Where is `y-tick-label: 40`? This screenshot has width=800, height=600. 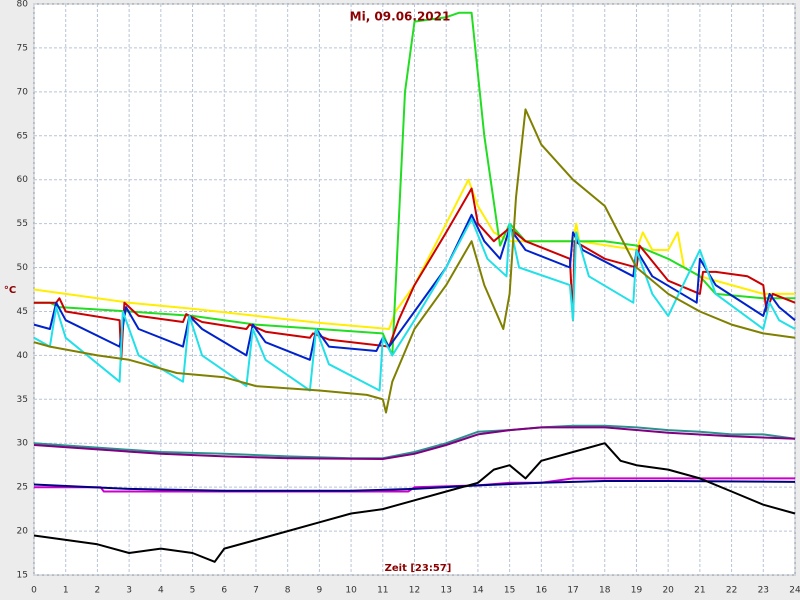
y-tick-label: 40 is located at coordinates (23, 356).